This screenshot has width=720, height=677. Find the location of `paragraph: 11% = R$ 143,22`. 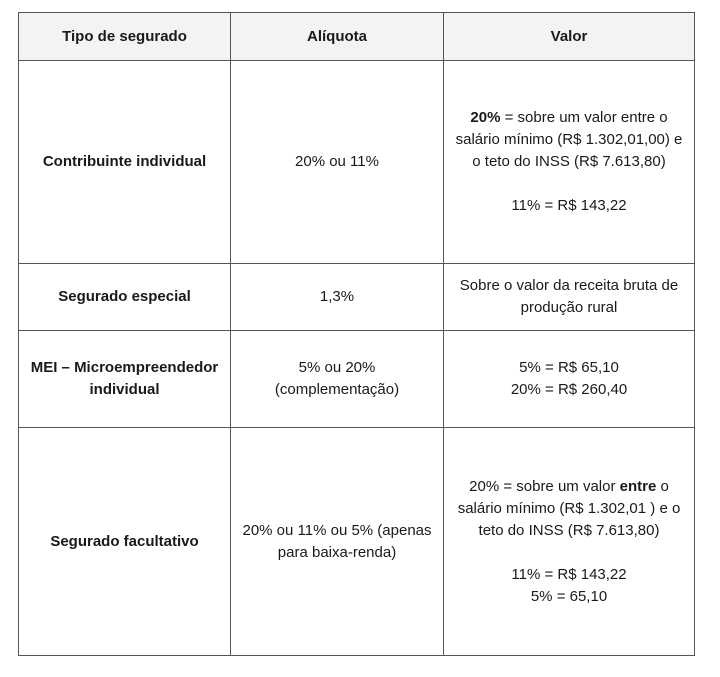

paragraph: 11% = R$ 143,22 is located at coordinates (569, 206).